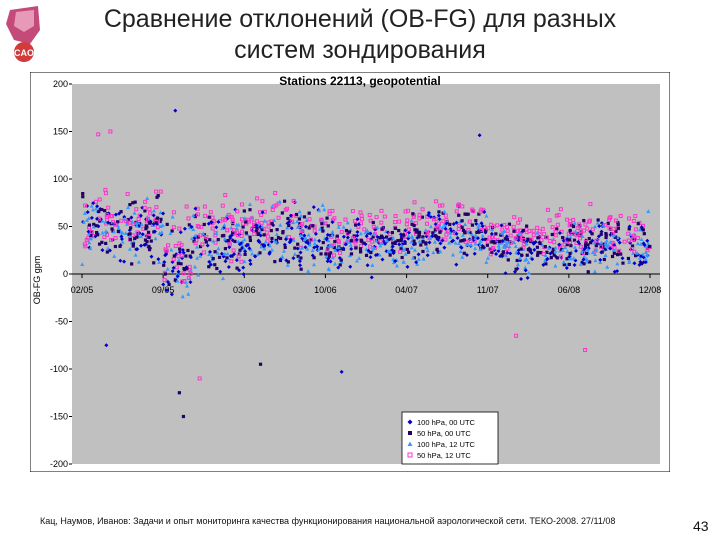 Image resolution: width=720 pixels, height=540 pixels. I want to click on slide-title-line-2: систем зондирования, so click(360, 50).